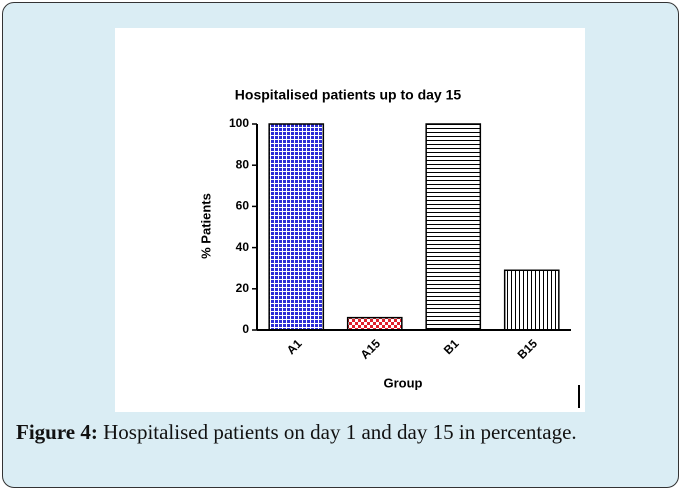  I want to click on y-tick-label: 100, so click(239, 123).